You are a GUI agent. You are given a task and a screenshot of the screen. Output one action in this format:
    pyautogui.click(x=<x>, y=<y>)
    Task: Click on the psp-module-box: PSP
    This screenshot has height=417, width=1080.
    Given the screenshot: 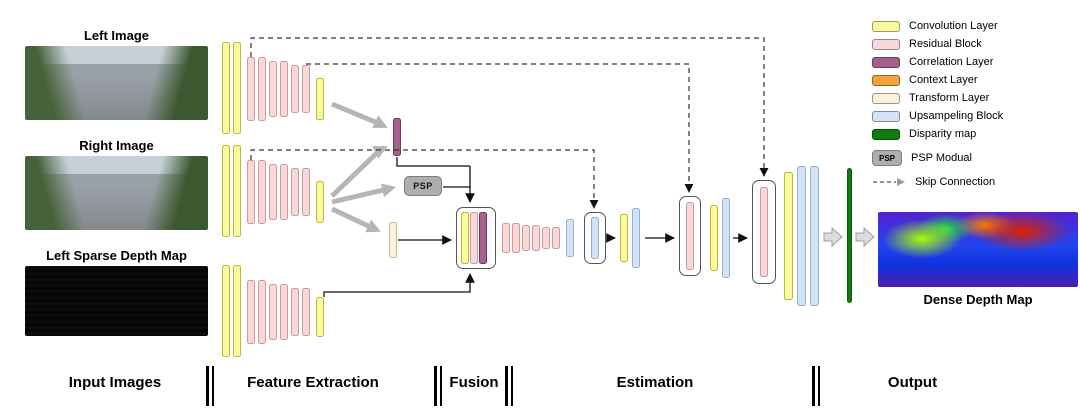 What is the action you would take?
    pyautogui.click(x=423, y=186)
    